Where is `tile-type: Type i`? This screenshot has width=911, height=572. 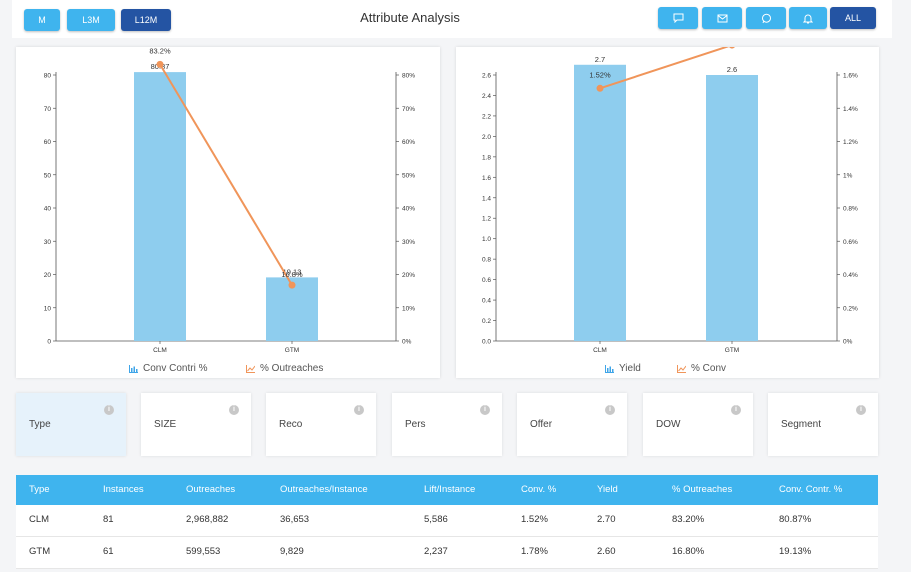
tile-type: Type i is located at coordinates (71, 424).